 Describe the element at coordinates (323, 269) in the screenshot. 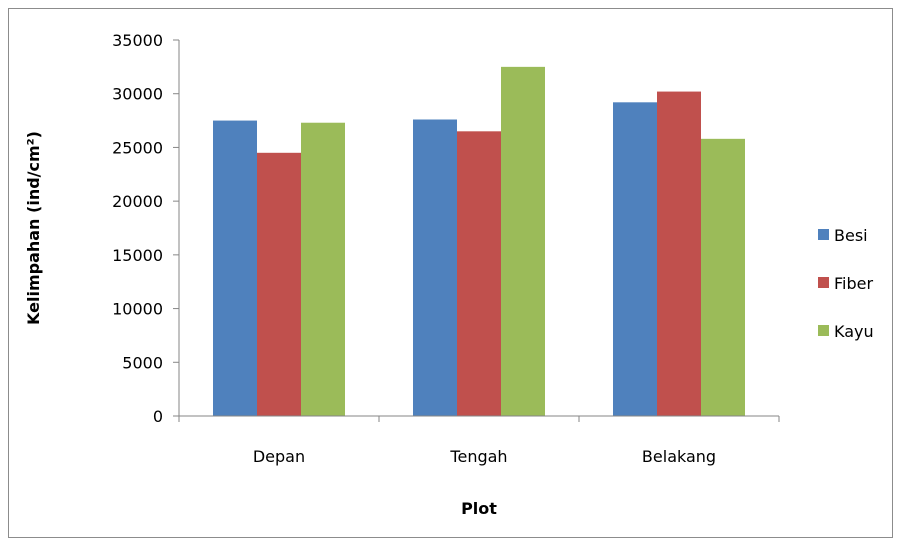

I see `bar-kayu-depan` at that location.